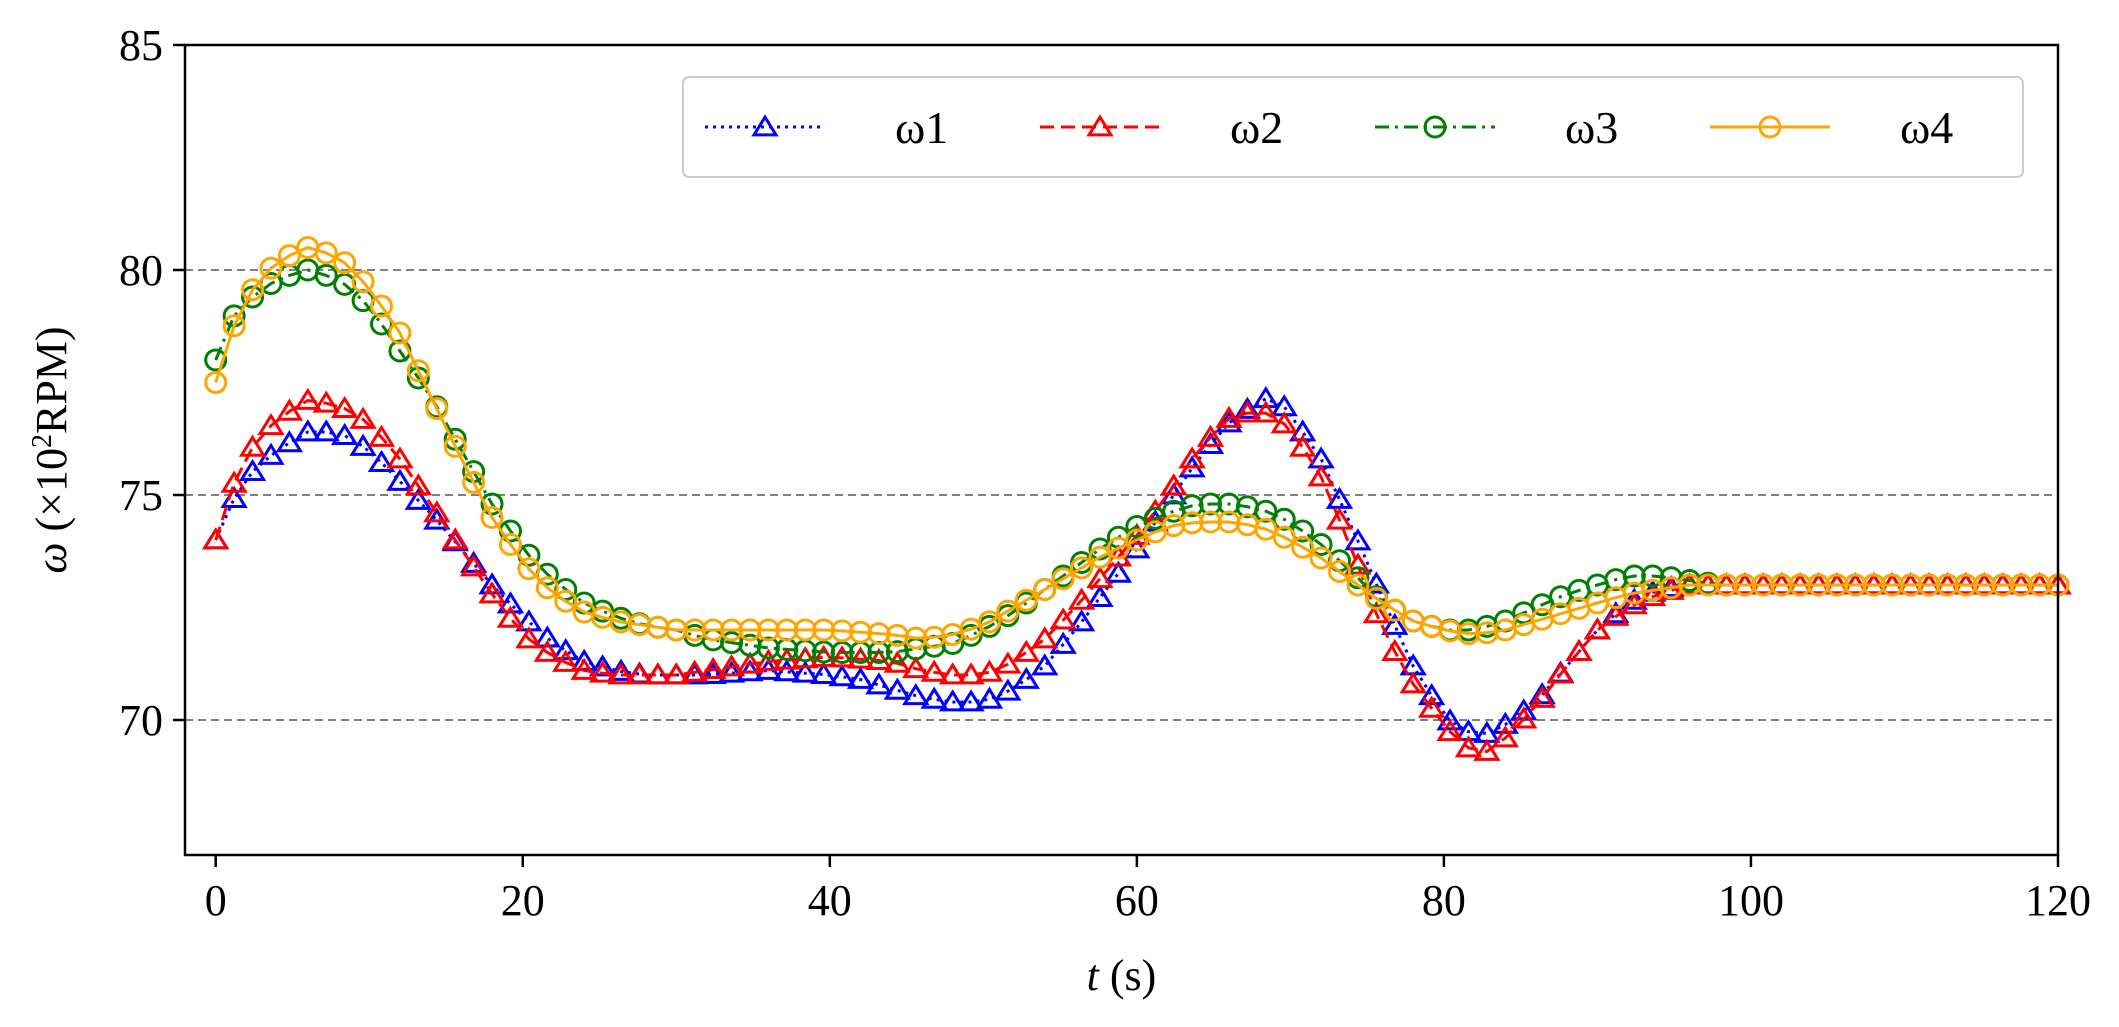  Describe the element at coordinates (141, 45) in the screenshot. I see `y-tick-label-85: 85` at that location.